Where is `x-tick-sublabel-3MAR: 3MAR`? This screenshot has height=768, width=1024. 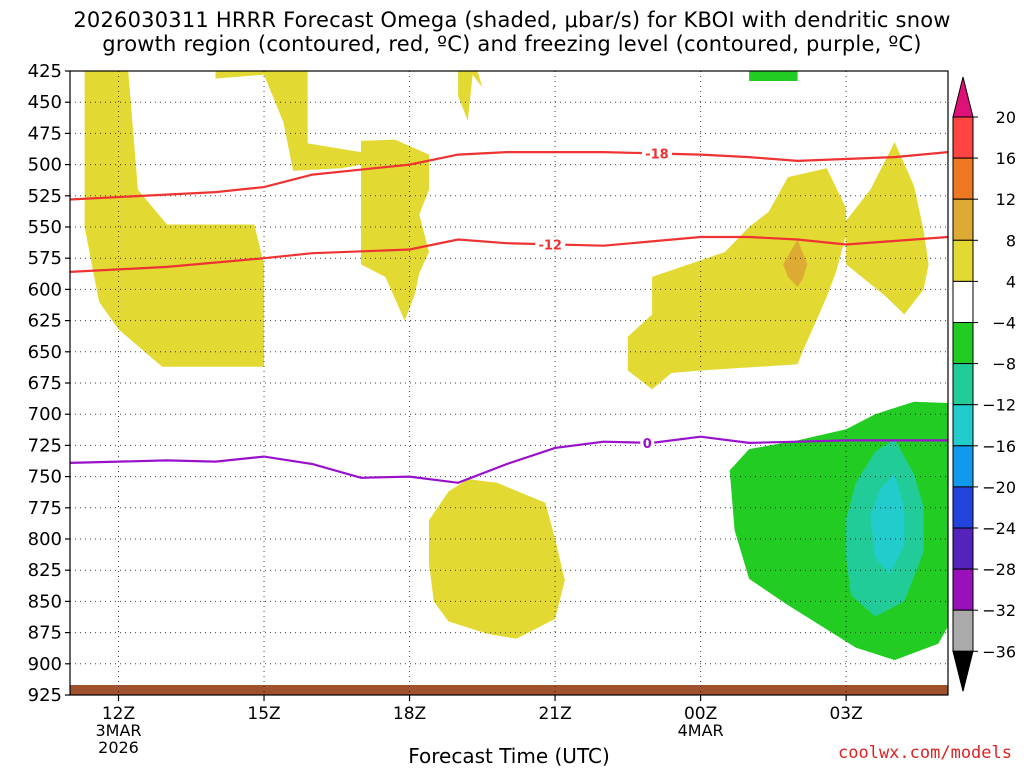
x-tick-sublabel-3MAR: 3MAR is located at coordinates (118, 730).